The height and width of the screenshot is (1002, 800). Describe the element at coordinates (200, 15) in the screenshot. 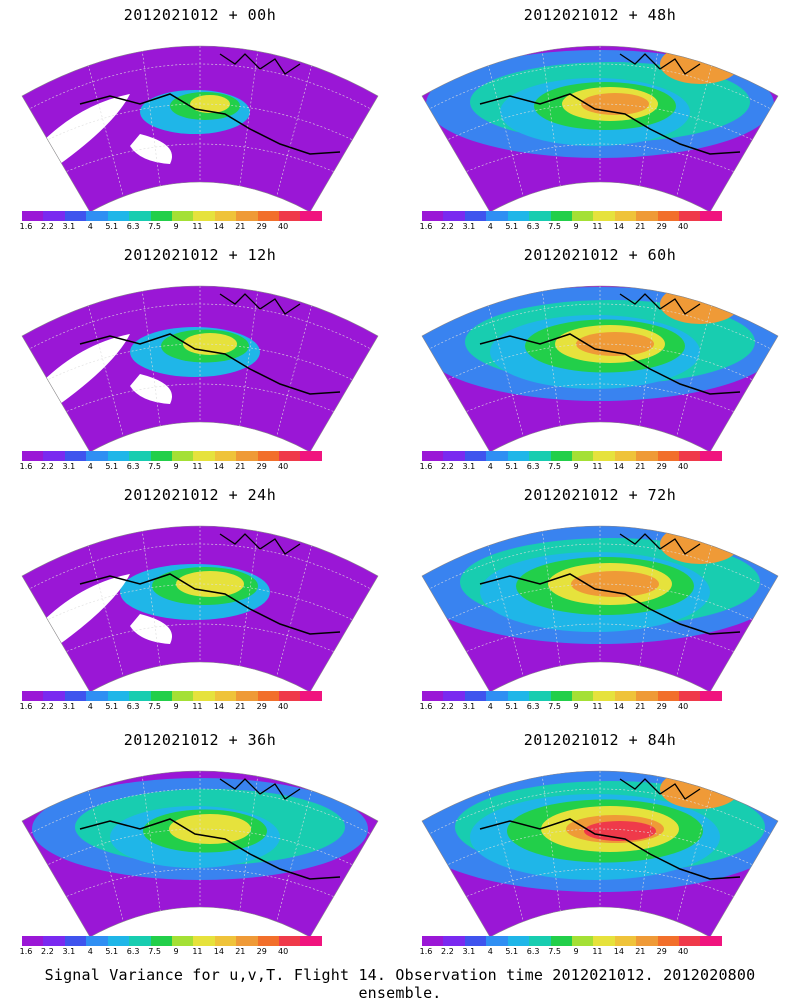

I see `panel-title: 2012021012 + 00h` at that location.